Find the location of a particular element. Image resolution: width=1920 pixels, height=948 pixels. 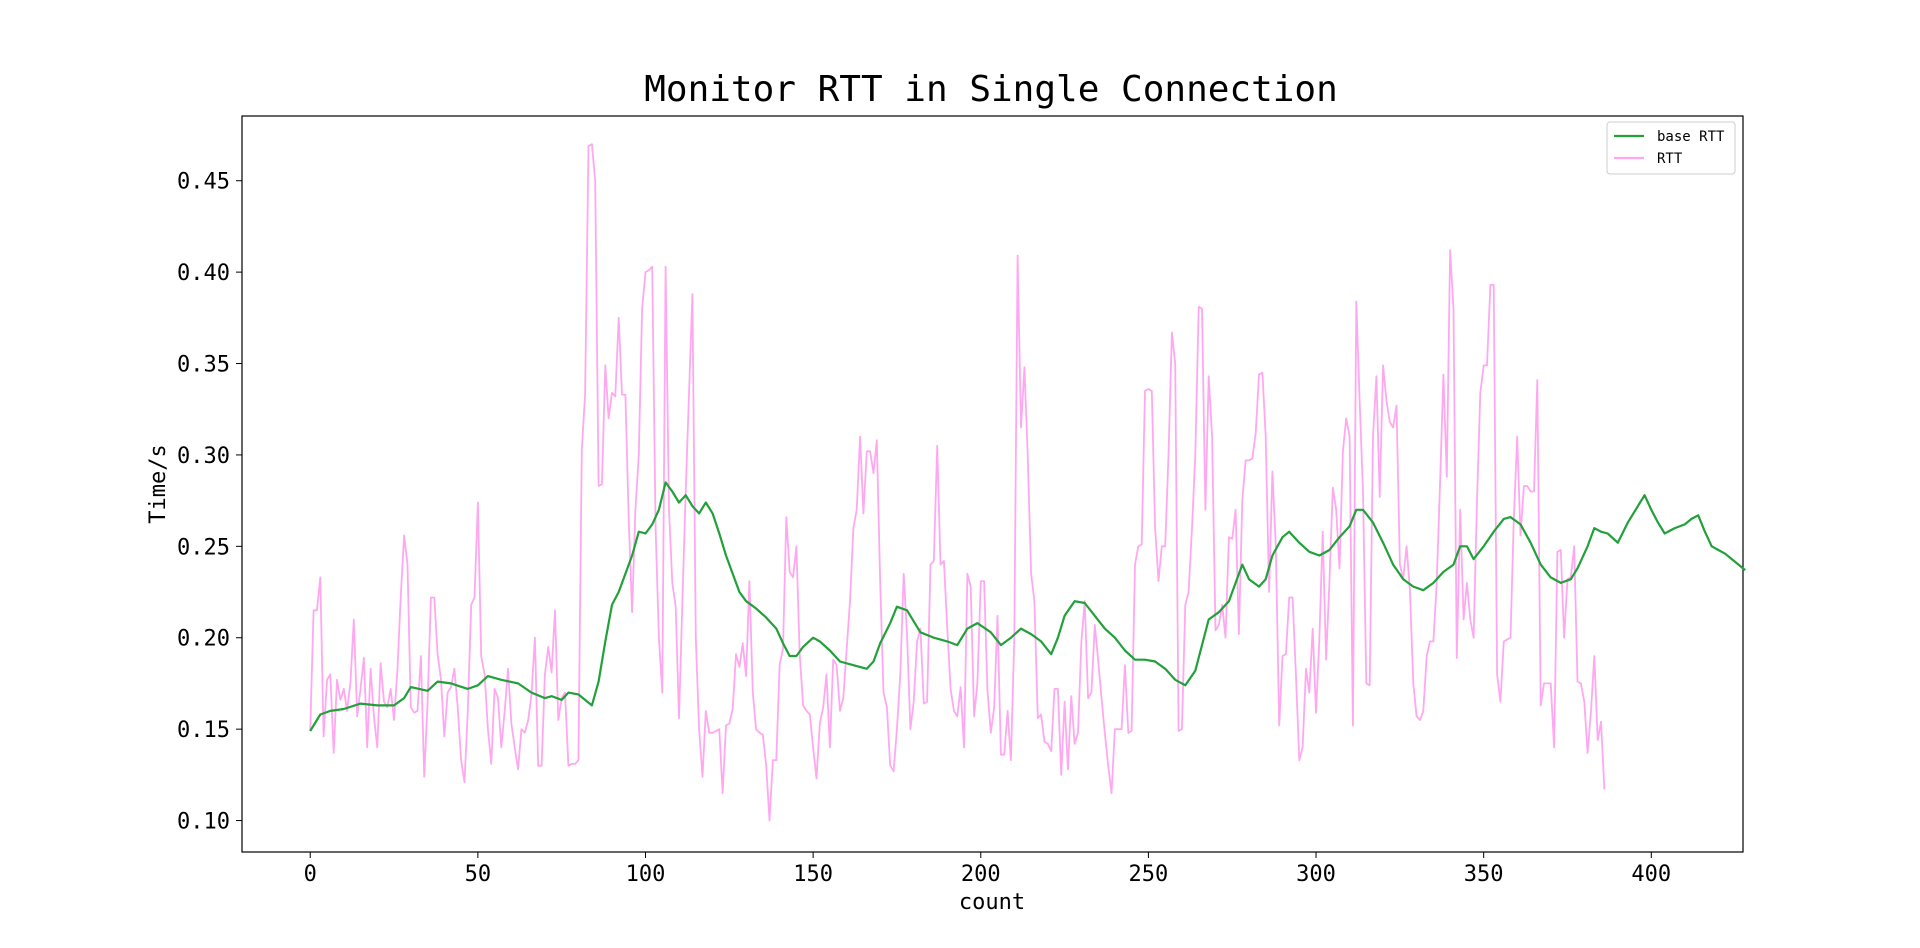

x-tick-label: 200 is located at coordinates (981, 874).